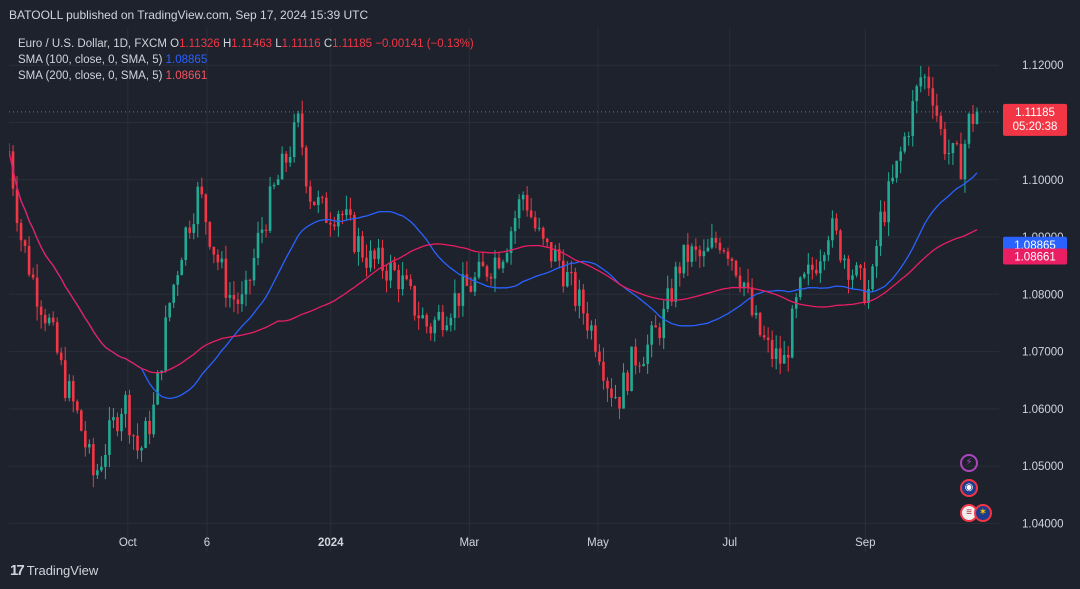  Describe the element at coordinates (1035, 113) in the screenshot. I see `last-price-label: 1.11185` at that location.